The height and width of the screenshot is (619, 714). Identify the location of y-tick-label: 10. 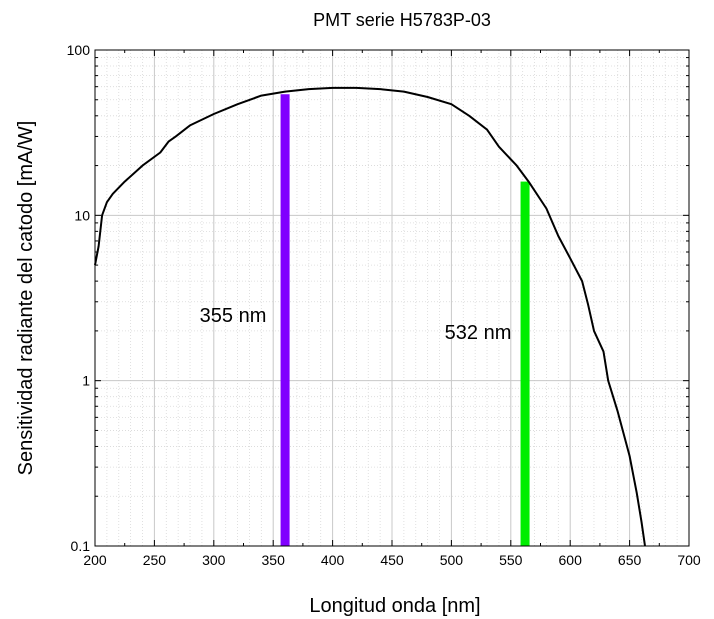
(82, 215).